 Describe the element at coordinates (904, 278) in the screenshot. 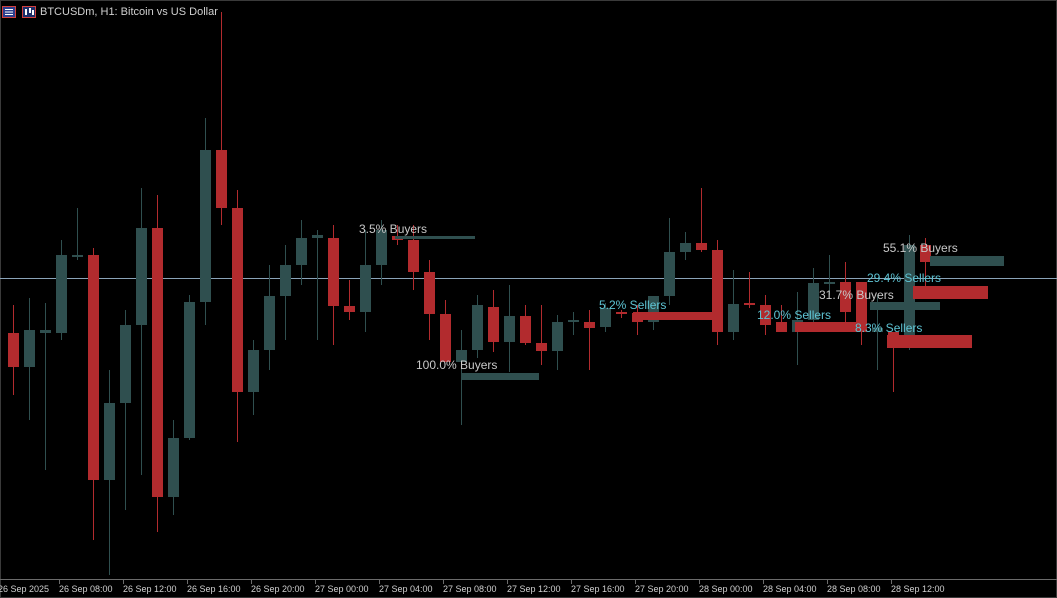

I see `annotation-label: 29.4% Sellers` at that location.